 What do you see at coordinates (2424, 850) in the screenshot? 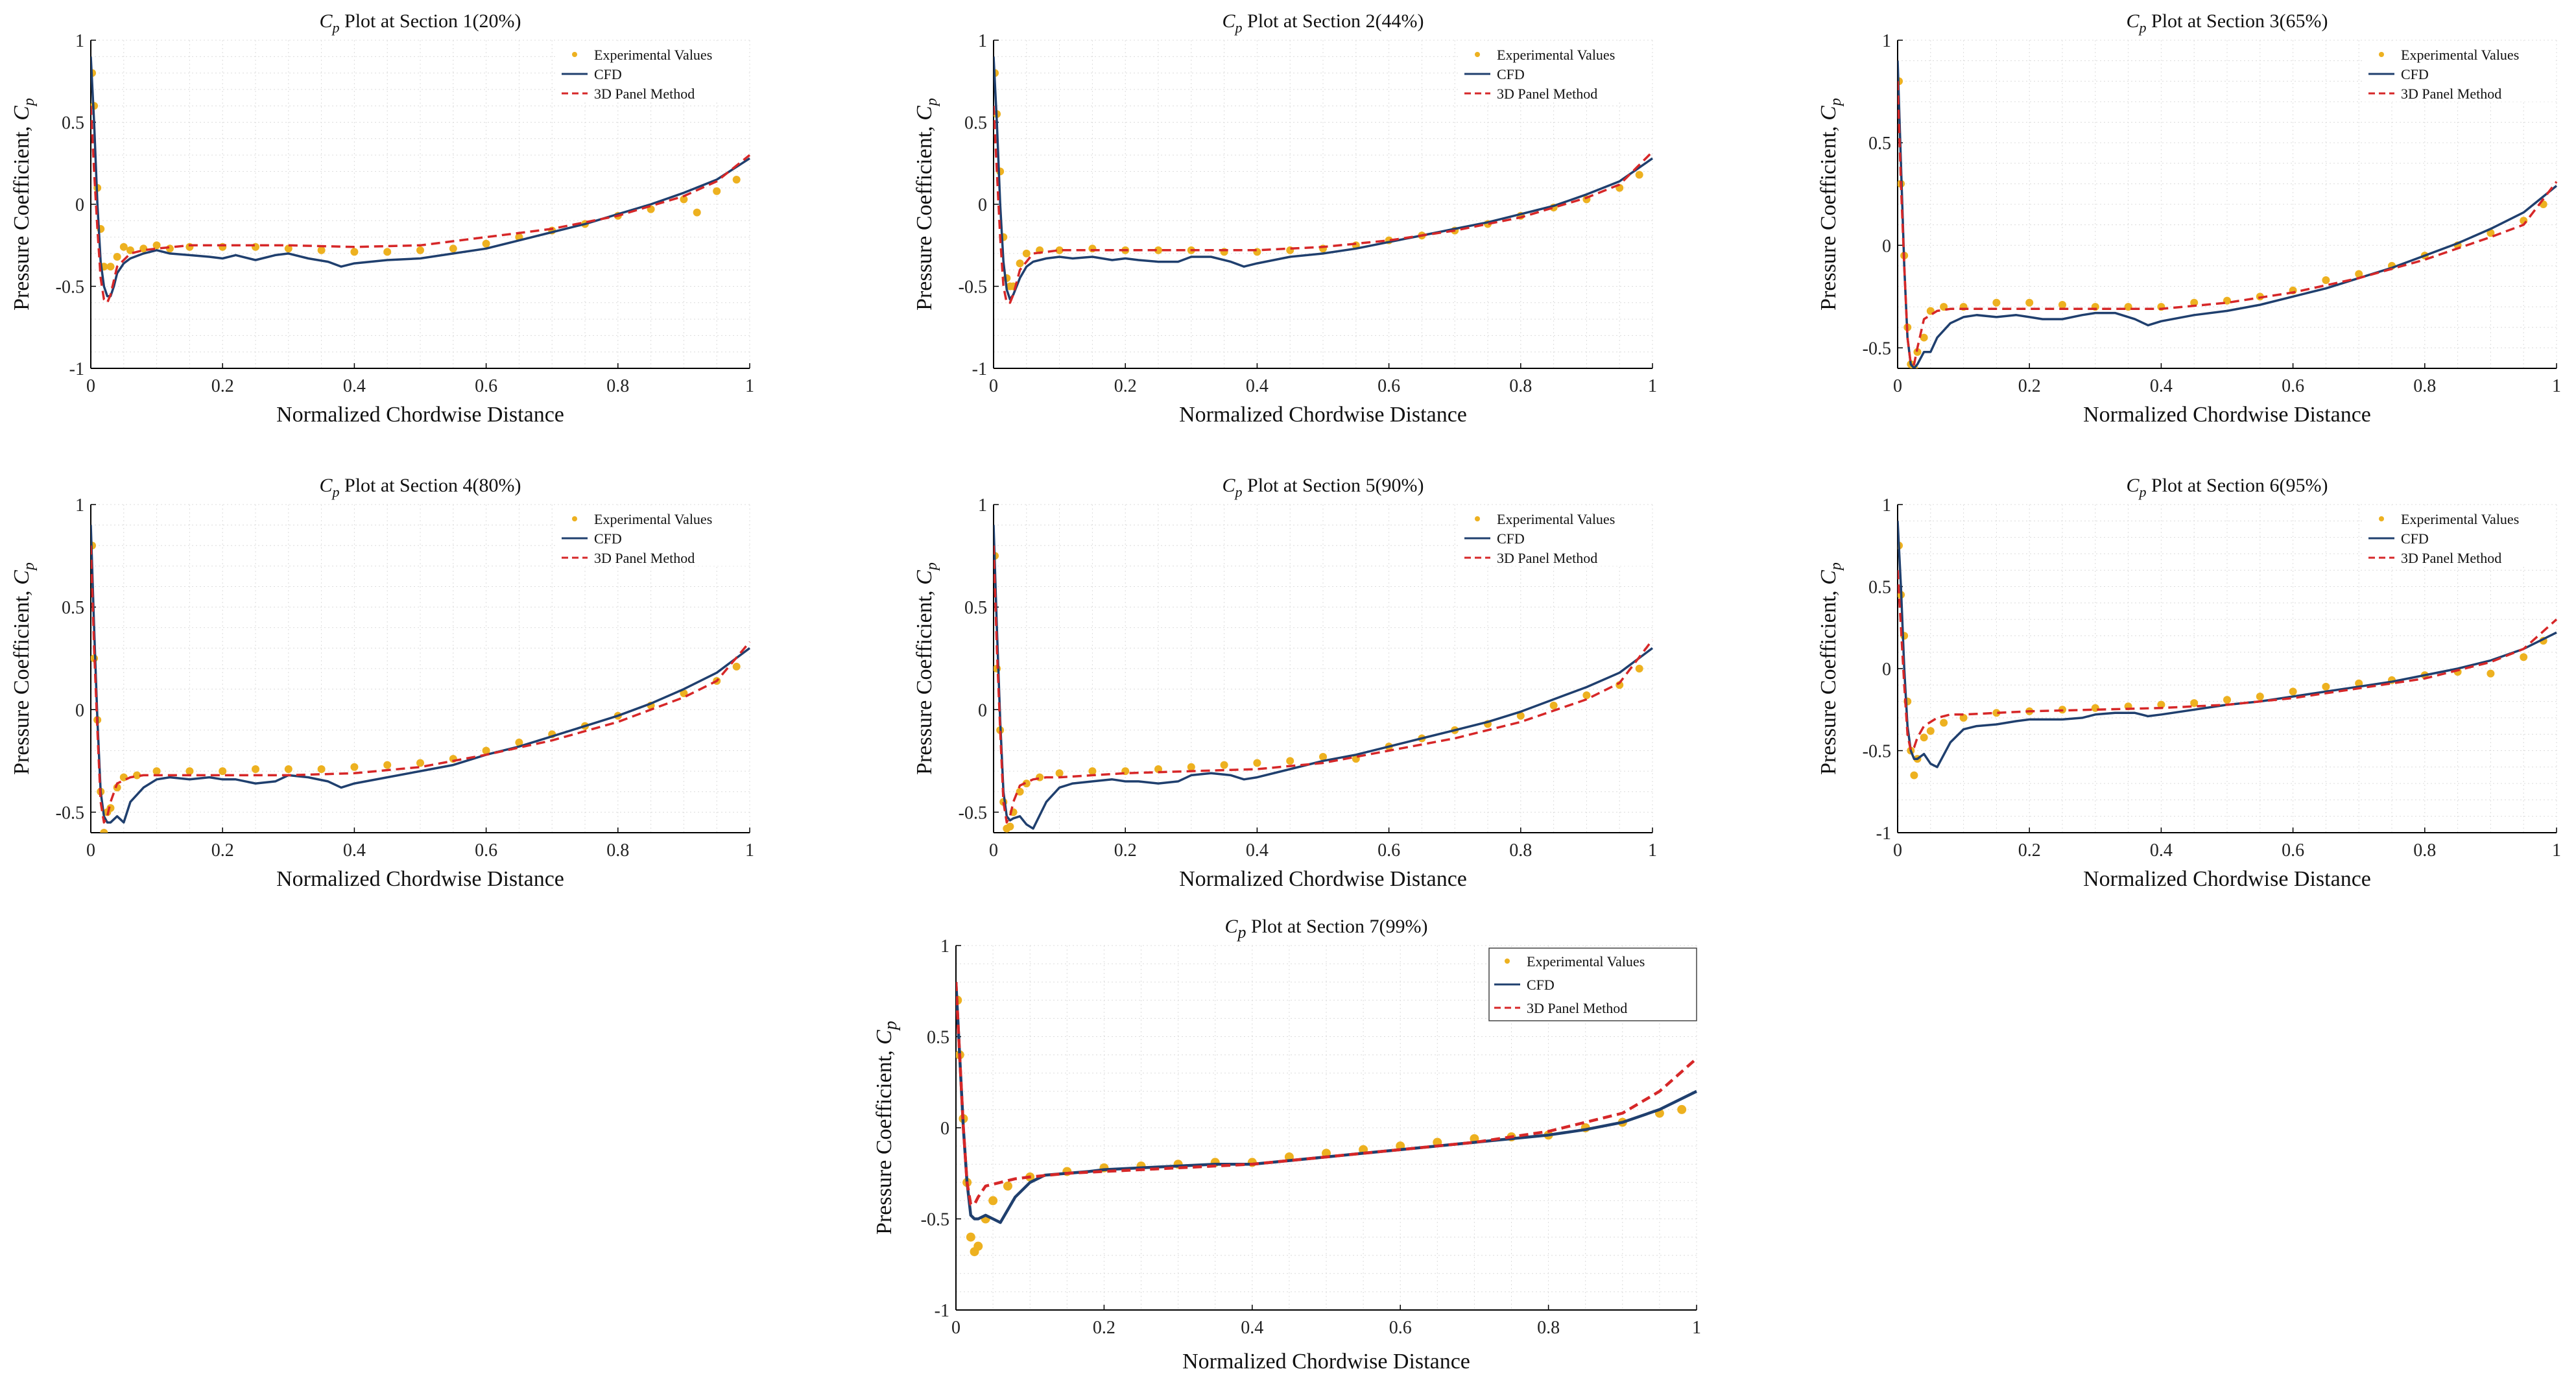
I see `x-tick-label: 0.8` at bounding box center [2424, 850].